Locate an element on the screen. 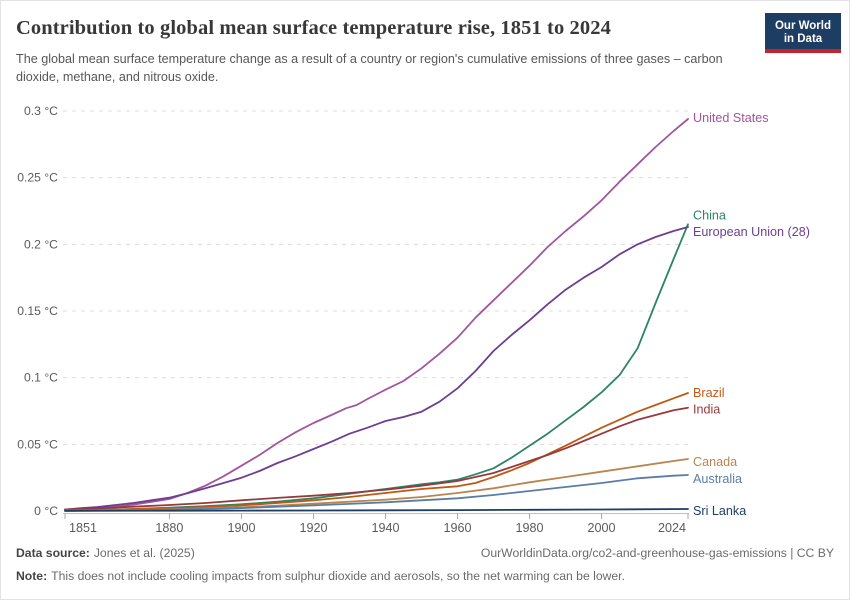 This screenshot has width=850, height=600. owid-logo-line2: in Data is located at coordinates (803, 39).